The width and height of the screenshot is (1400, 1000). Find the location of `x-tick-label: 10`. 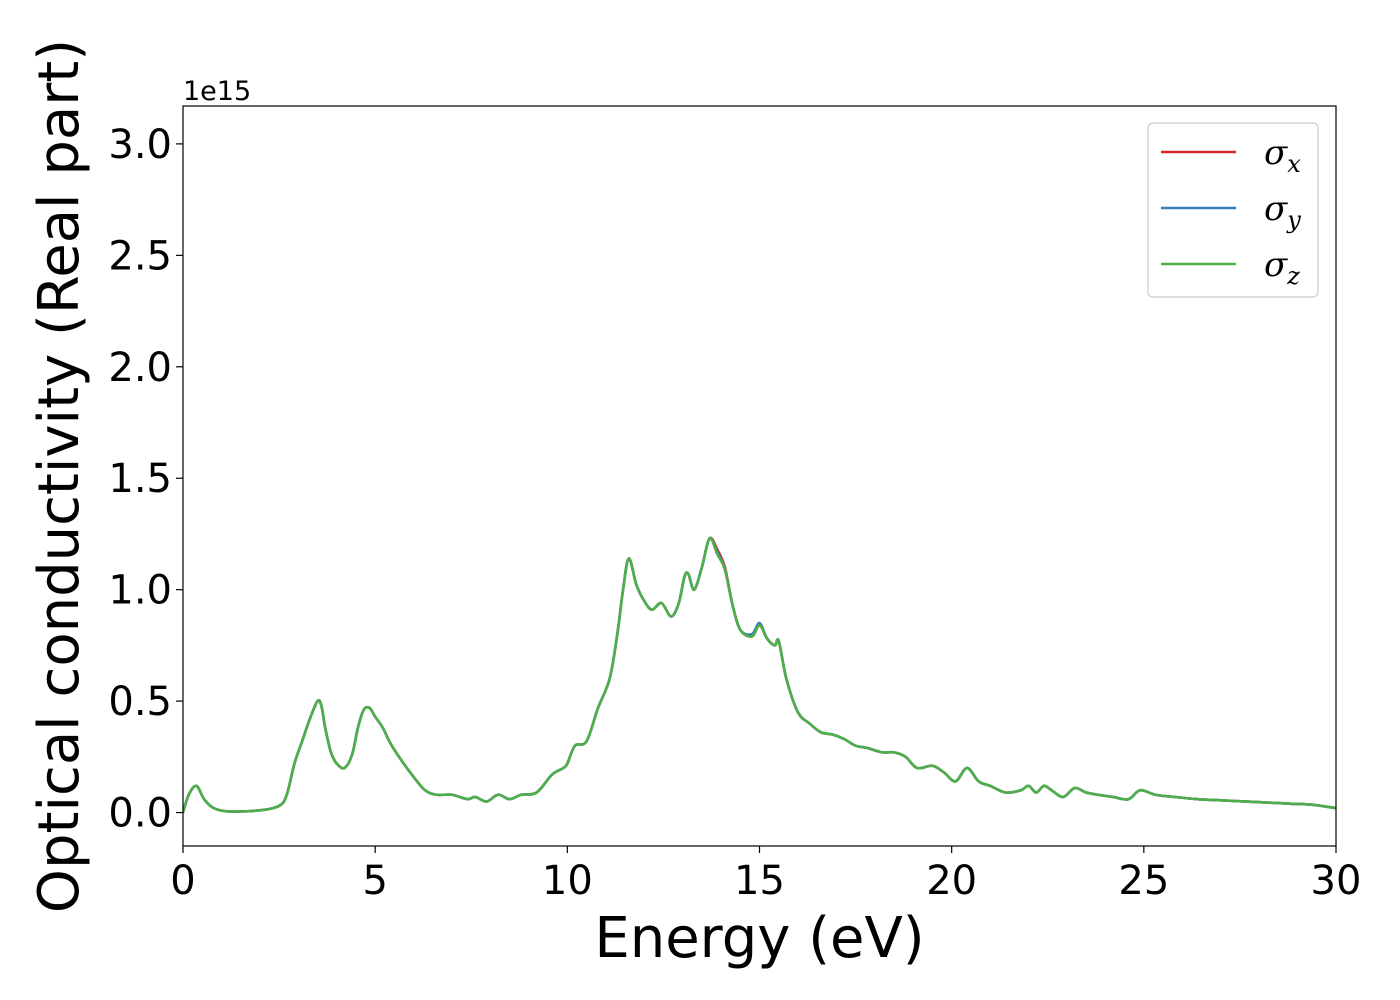

x-tick-label: 10 is located at coordinates (567, 881).